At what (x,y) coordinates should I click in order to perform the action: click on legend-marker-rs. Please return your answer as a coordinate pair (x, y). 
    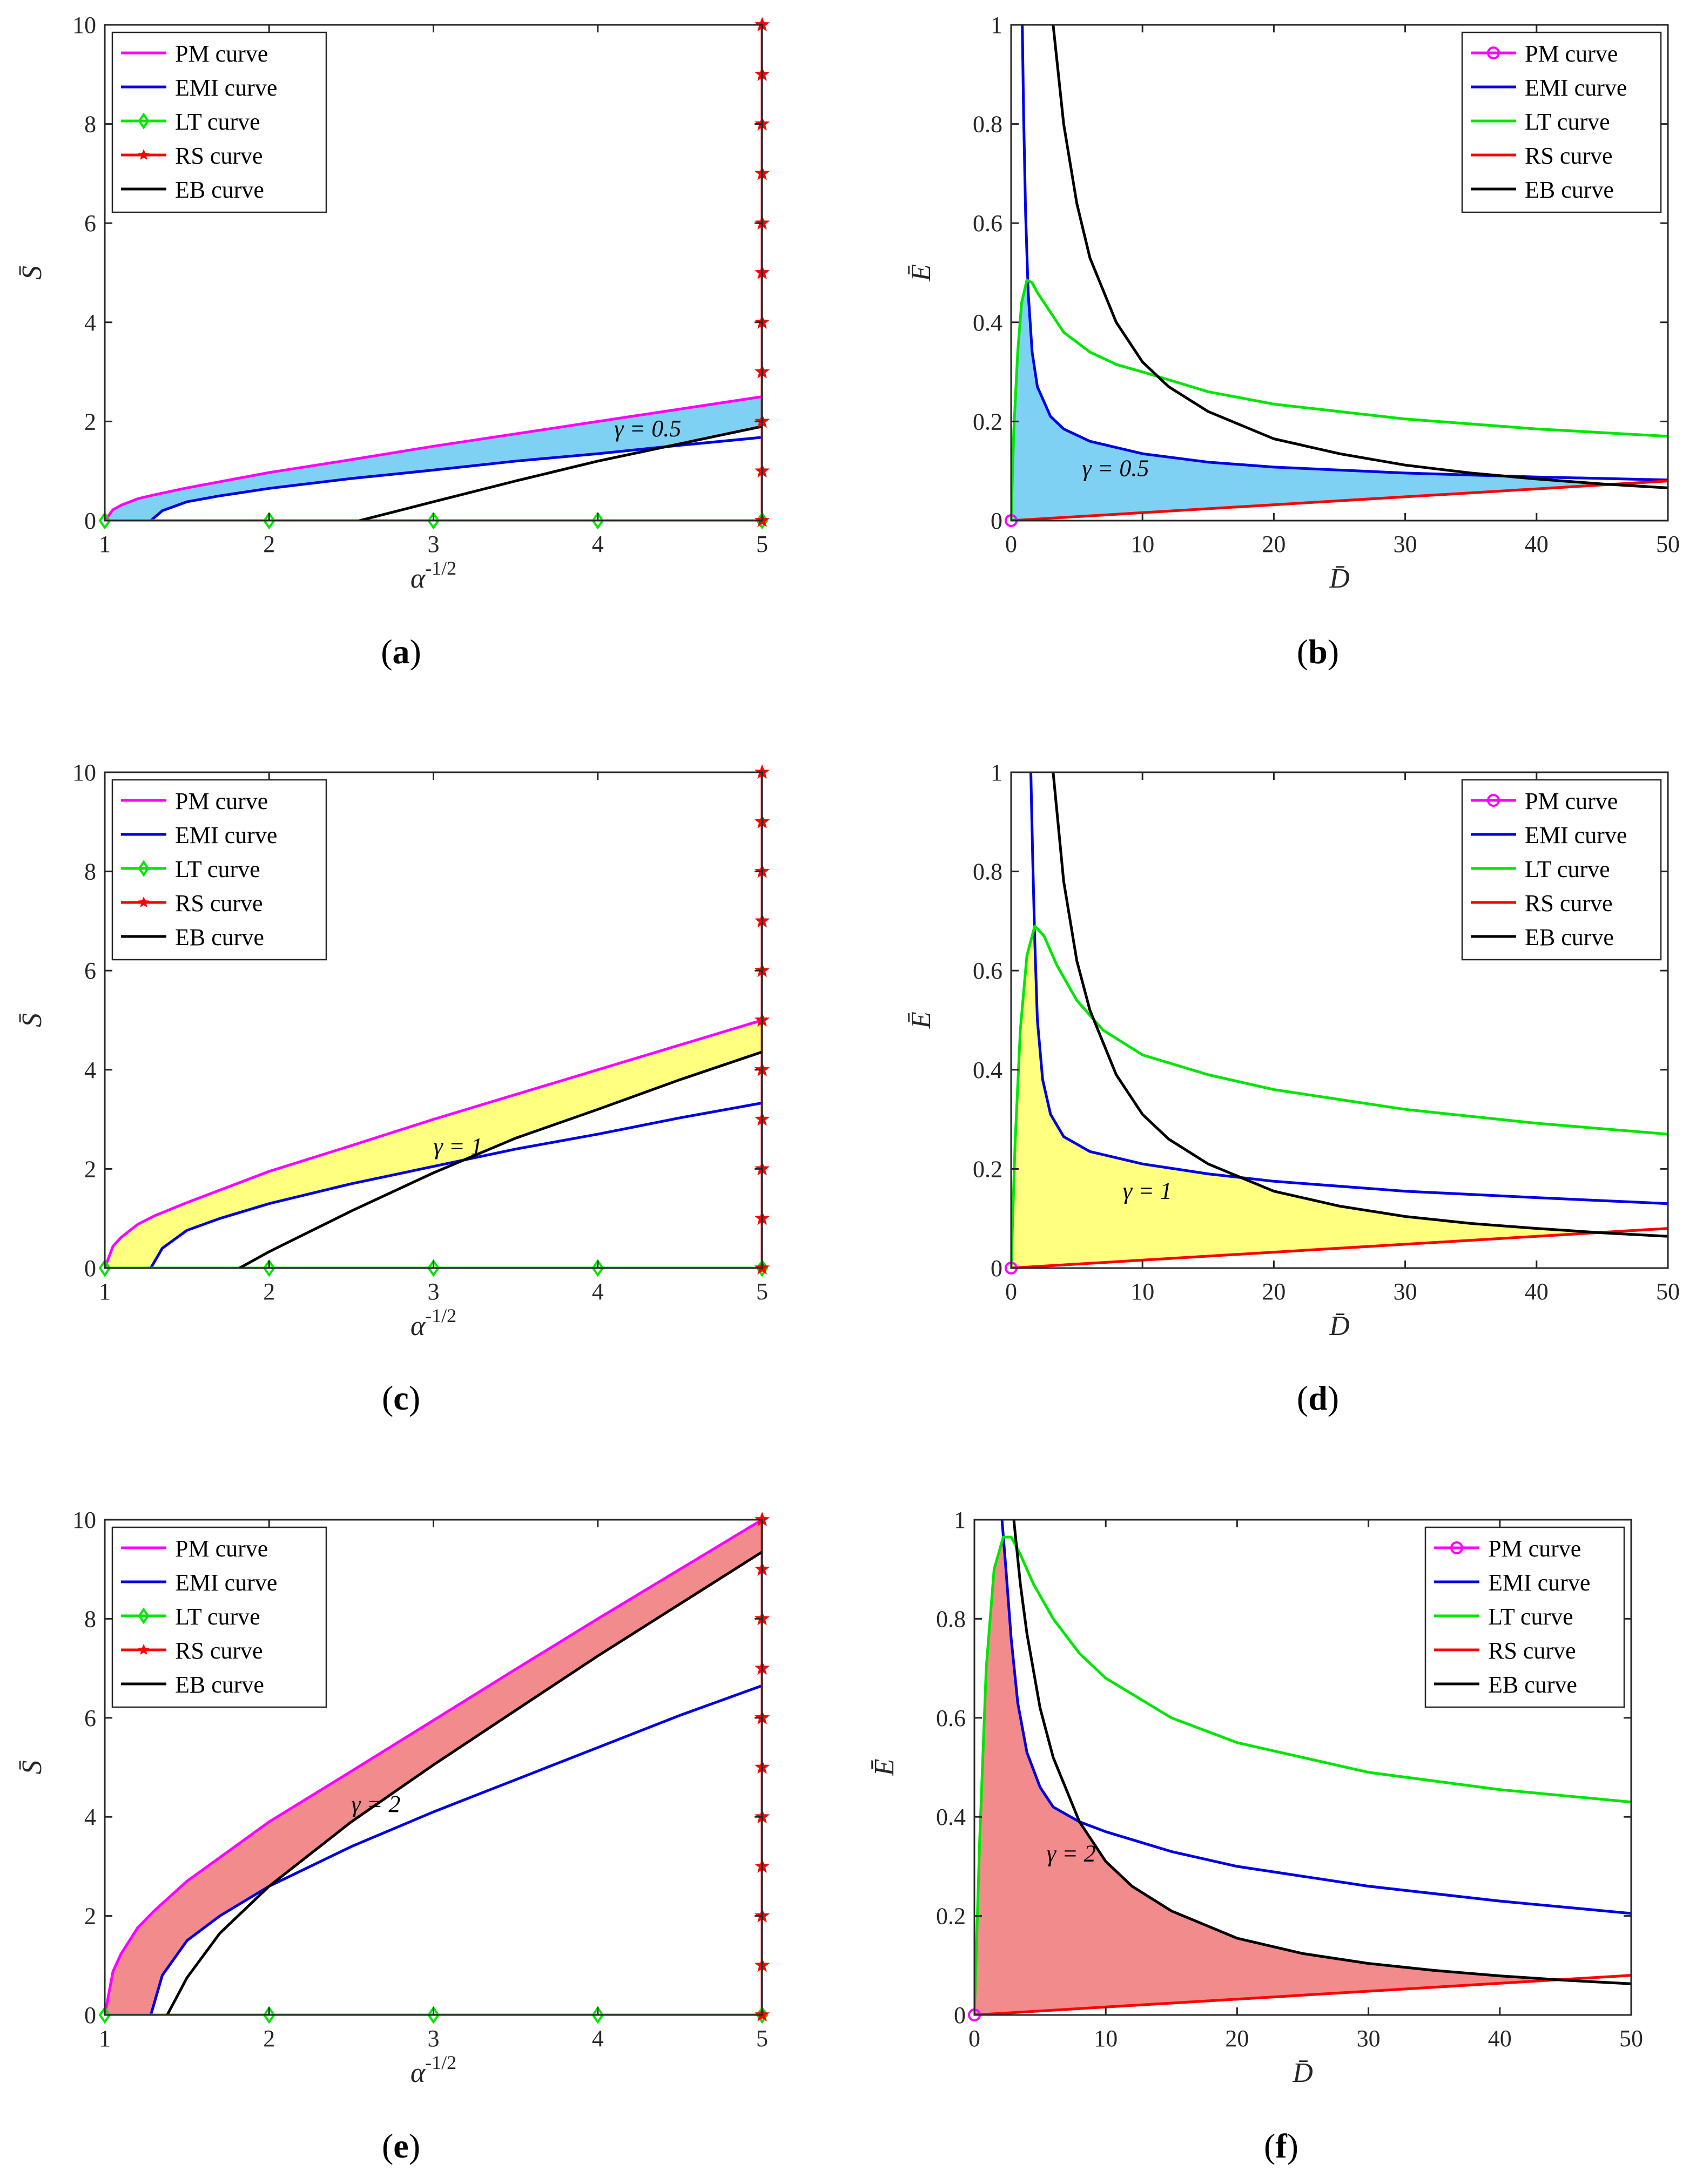
    Looking at the image, I should click on (144, 901).